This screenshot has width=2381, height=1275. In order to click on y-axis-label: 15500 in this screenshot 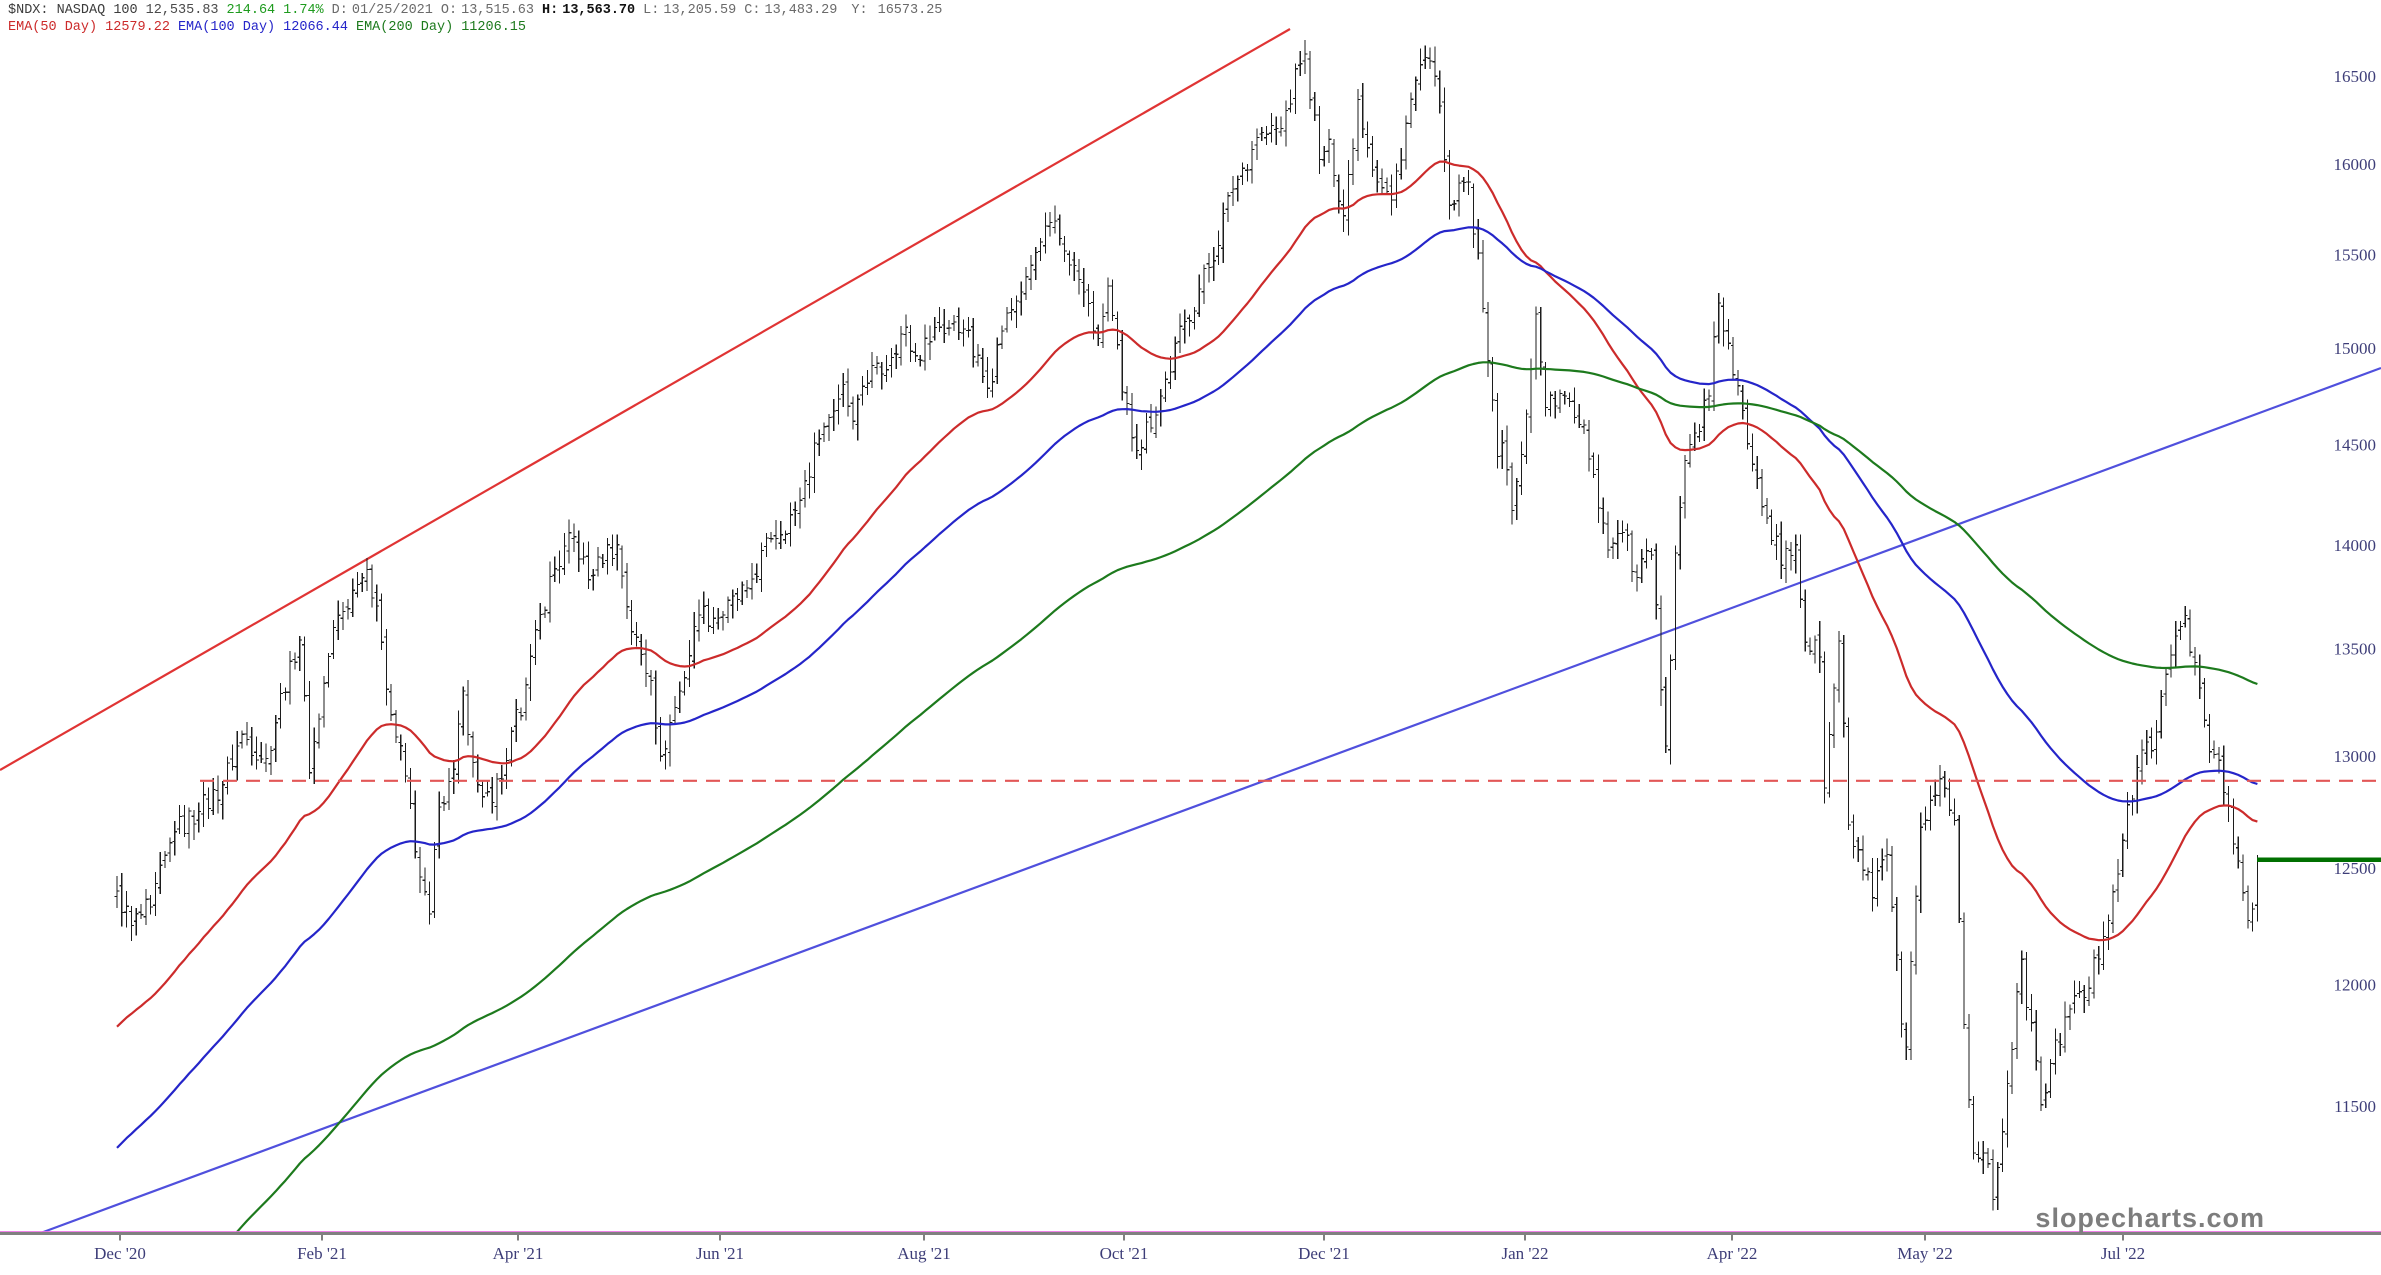, I will do `click(2355, 255)`.